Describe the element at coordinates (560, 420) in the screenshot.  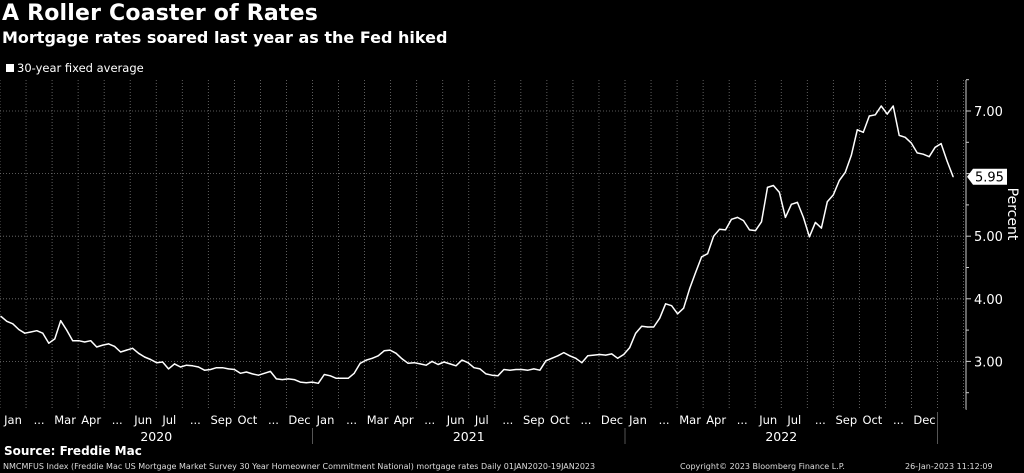
I see `x-month-label: Oct` at that location.